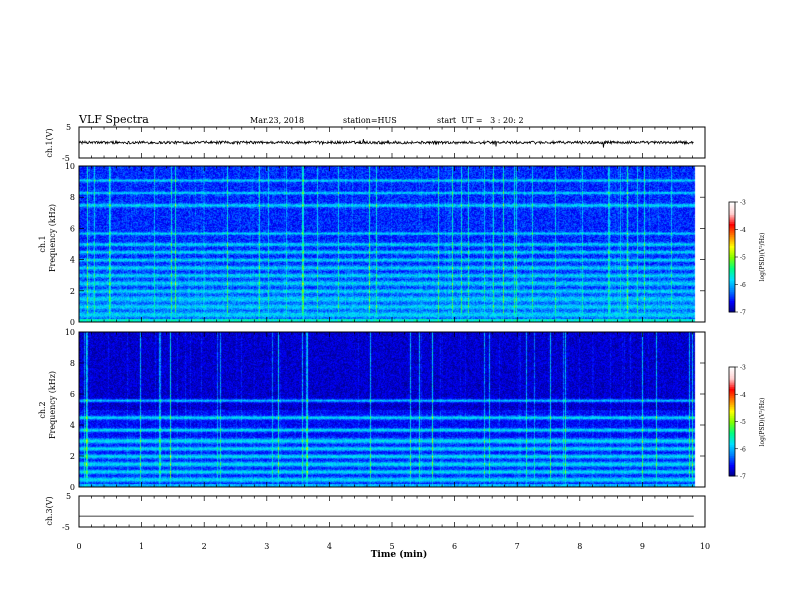 The height and width of the screenshot is (612, 792). I want to click on time-tick-label: 5, so click(391, 546).